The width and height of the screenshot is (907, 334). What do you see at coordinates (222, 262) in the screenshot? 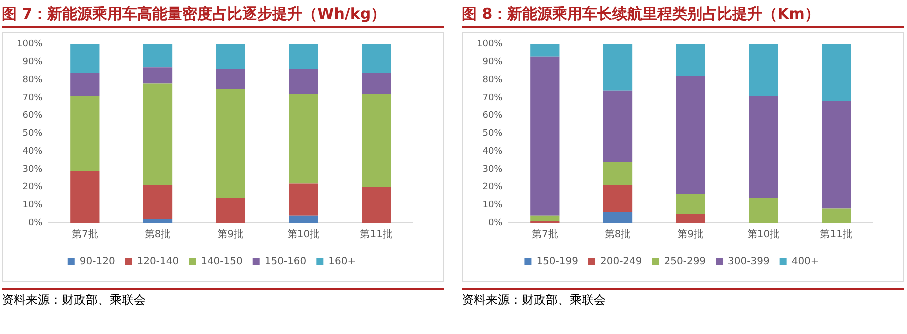
I see `legend-label: 140-150` at bounding box center [222, 262].